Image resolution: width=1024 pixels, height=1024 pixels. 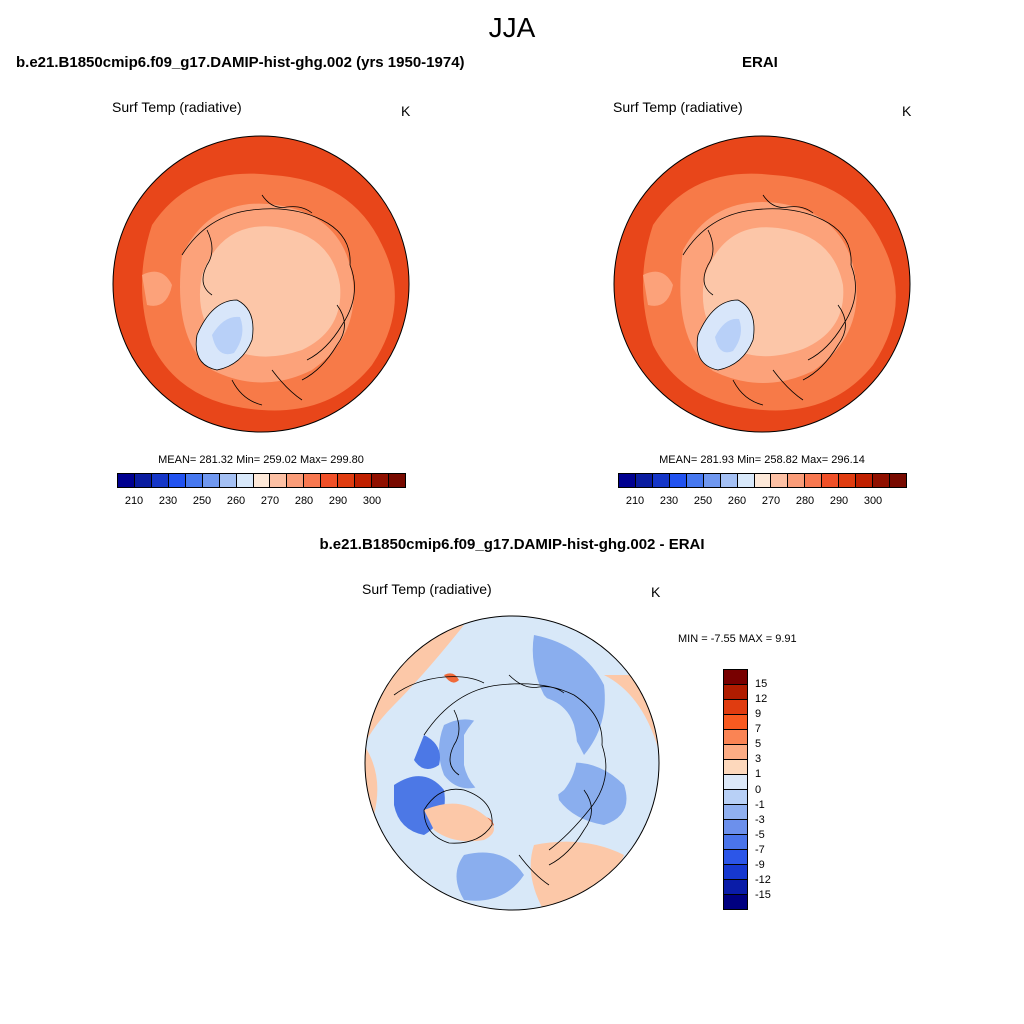 I want to click on diff-colorbar, so click(x=735, y=789).